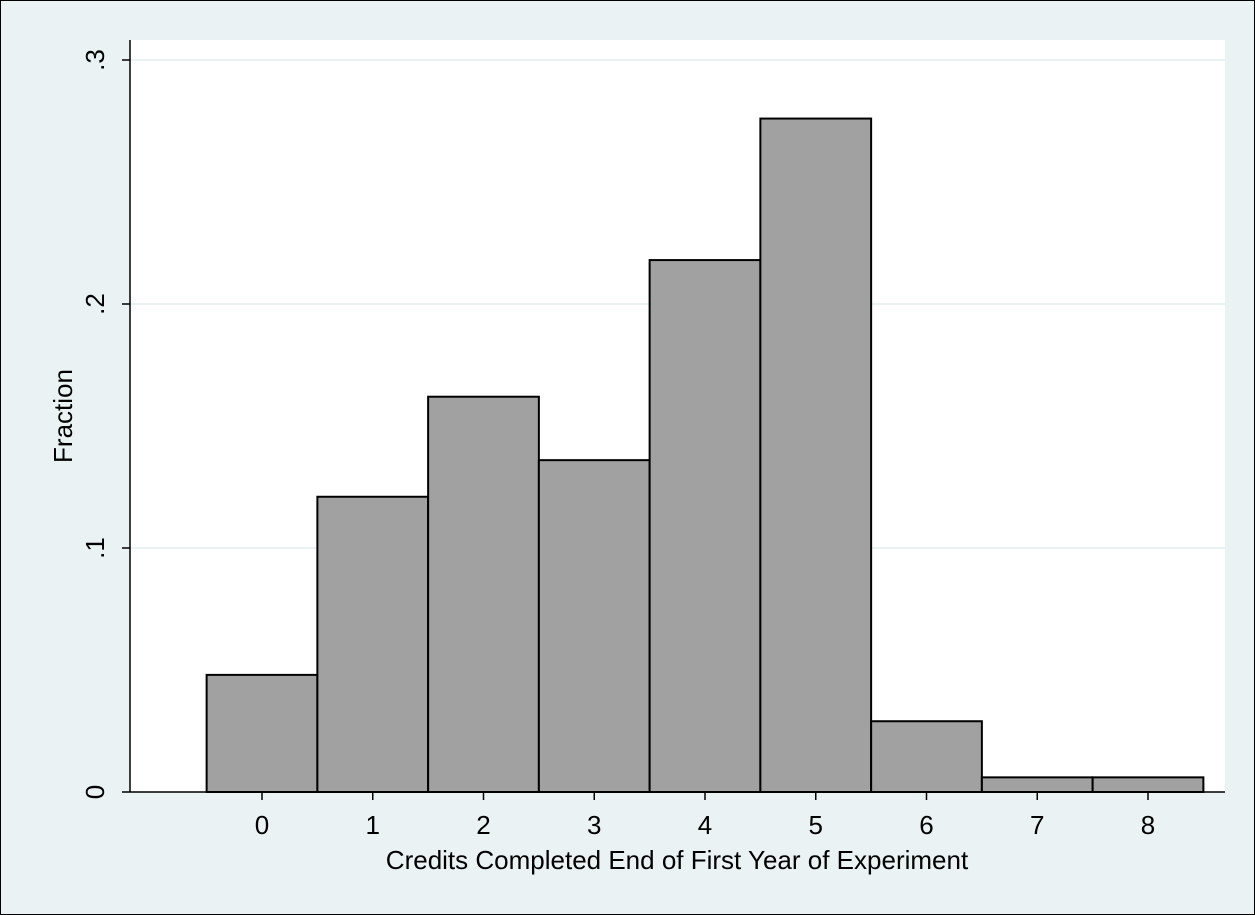 This screenshot has width=1255, height=915. I want to click on y-tick-label-3: .3, so click(95, 60).